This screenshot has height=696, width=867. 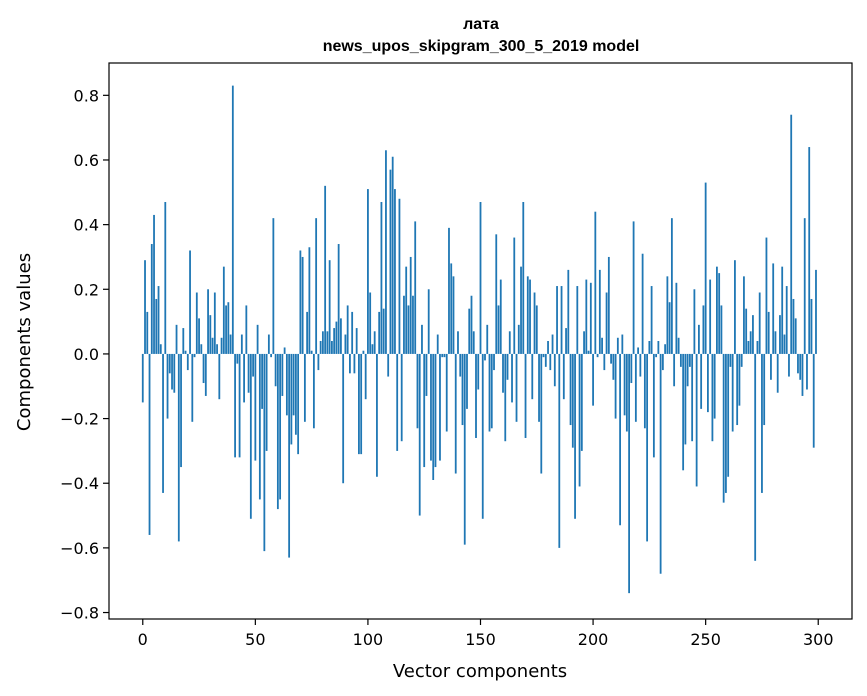 What do you see at coordinates (86, 225) in the screenshot?
I see `y-tick-label: 0.4` at bounding box center [86, 225].